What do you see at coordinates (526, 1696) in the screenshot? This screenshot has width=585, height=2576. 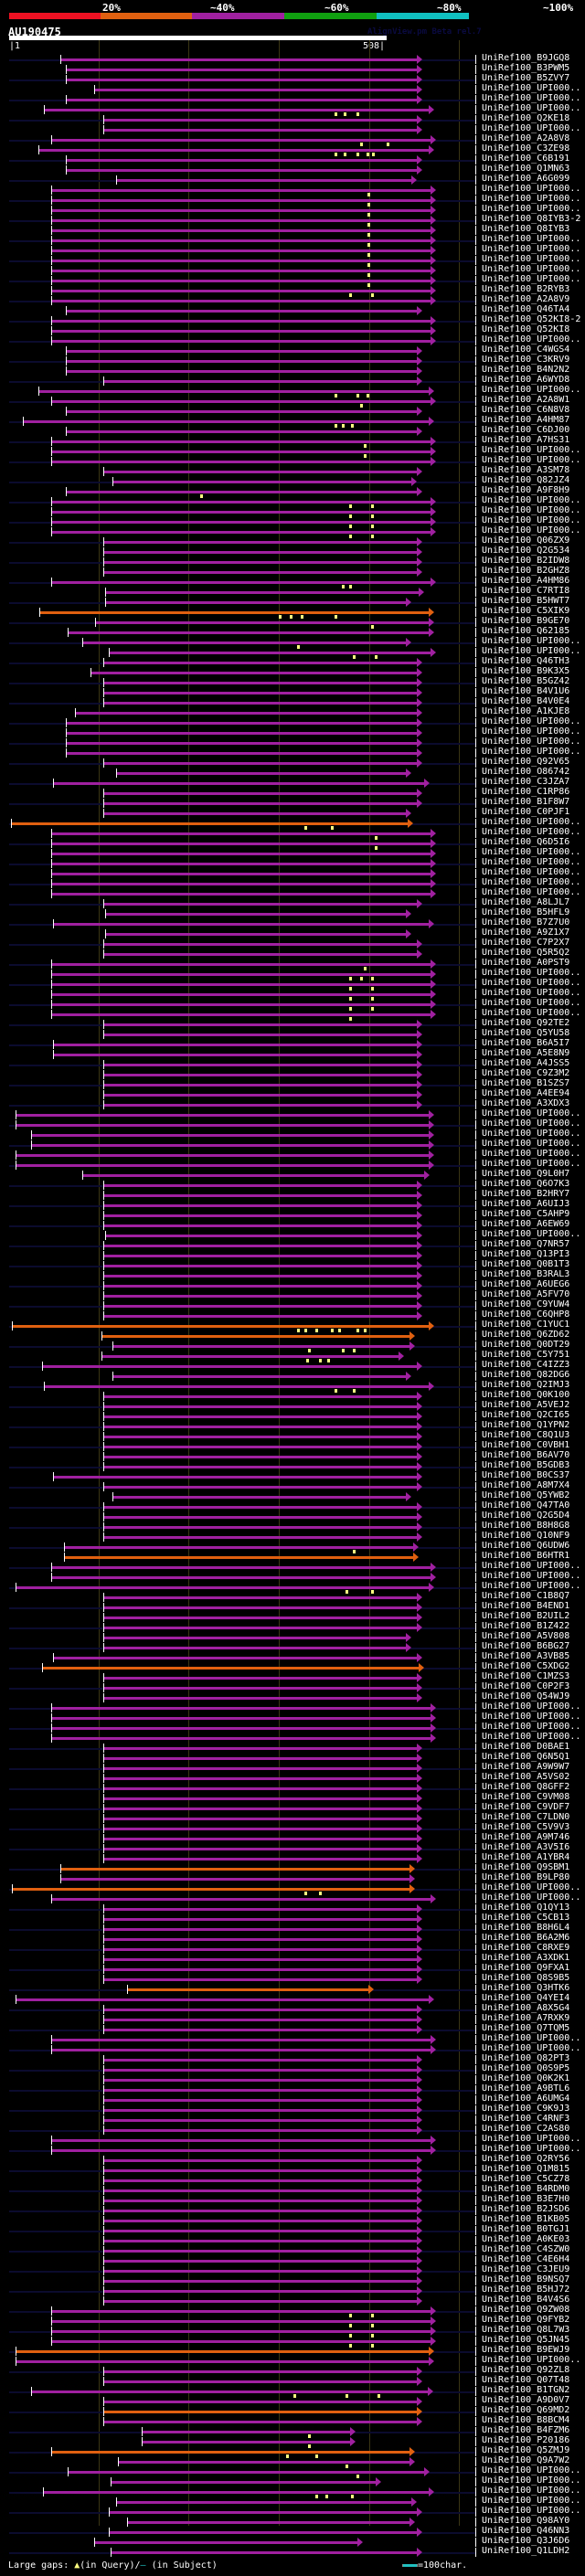 I see `hit-label: UniRef100_Q54WJ9` at bounding box center [526, 1696].